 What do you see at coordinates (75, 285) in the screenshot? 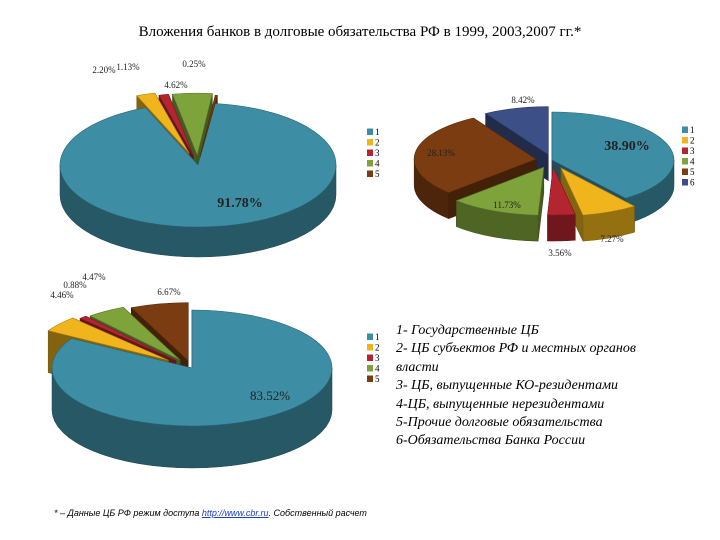
I see `data-label: 0.88%` at bounding box center [75, 285].